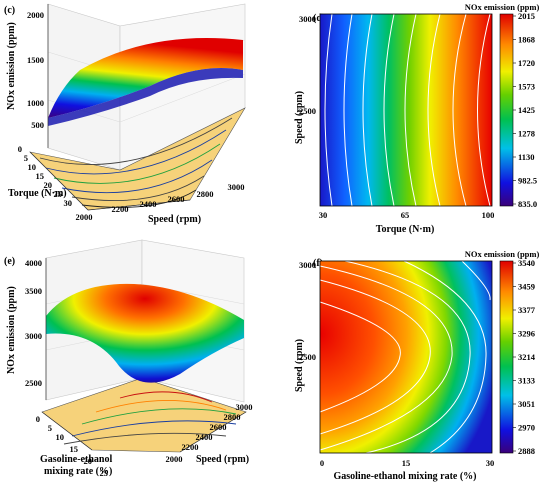 Image resolution: width=550 pixels, height=483 pixels. What do you see at coordinates (37, 125) in the screenshot?
I see `z-tick-label: 500` at bounding box center [37, 125].